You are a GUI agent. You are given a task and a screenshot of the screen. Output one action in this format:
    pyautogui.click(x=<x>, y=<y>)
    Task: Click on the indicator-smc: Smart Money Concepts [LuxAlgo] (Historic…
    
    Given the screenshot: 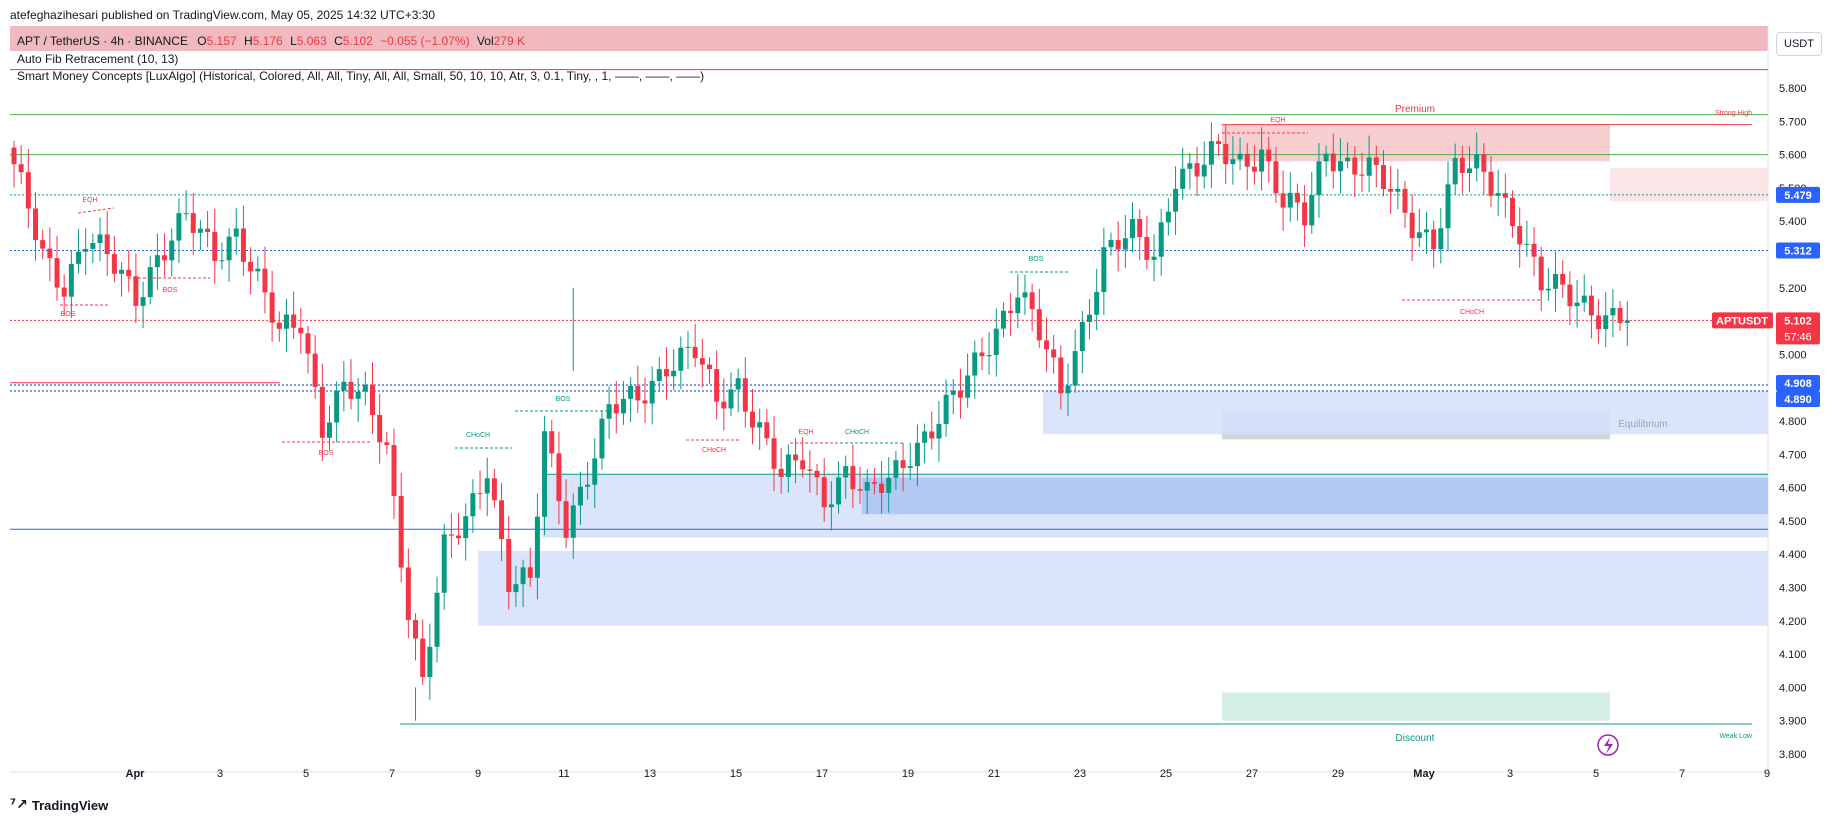 What is the action you would take?
    pyautogui.click(x=361, y=76)
    